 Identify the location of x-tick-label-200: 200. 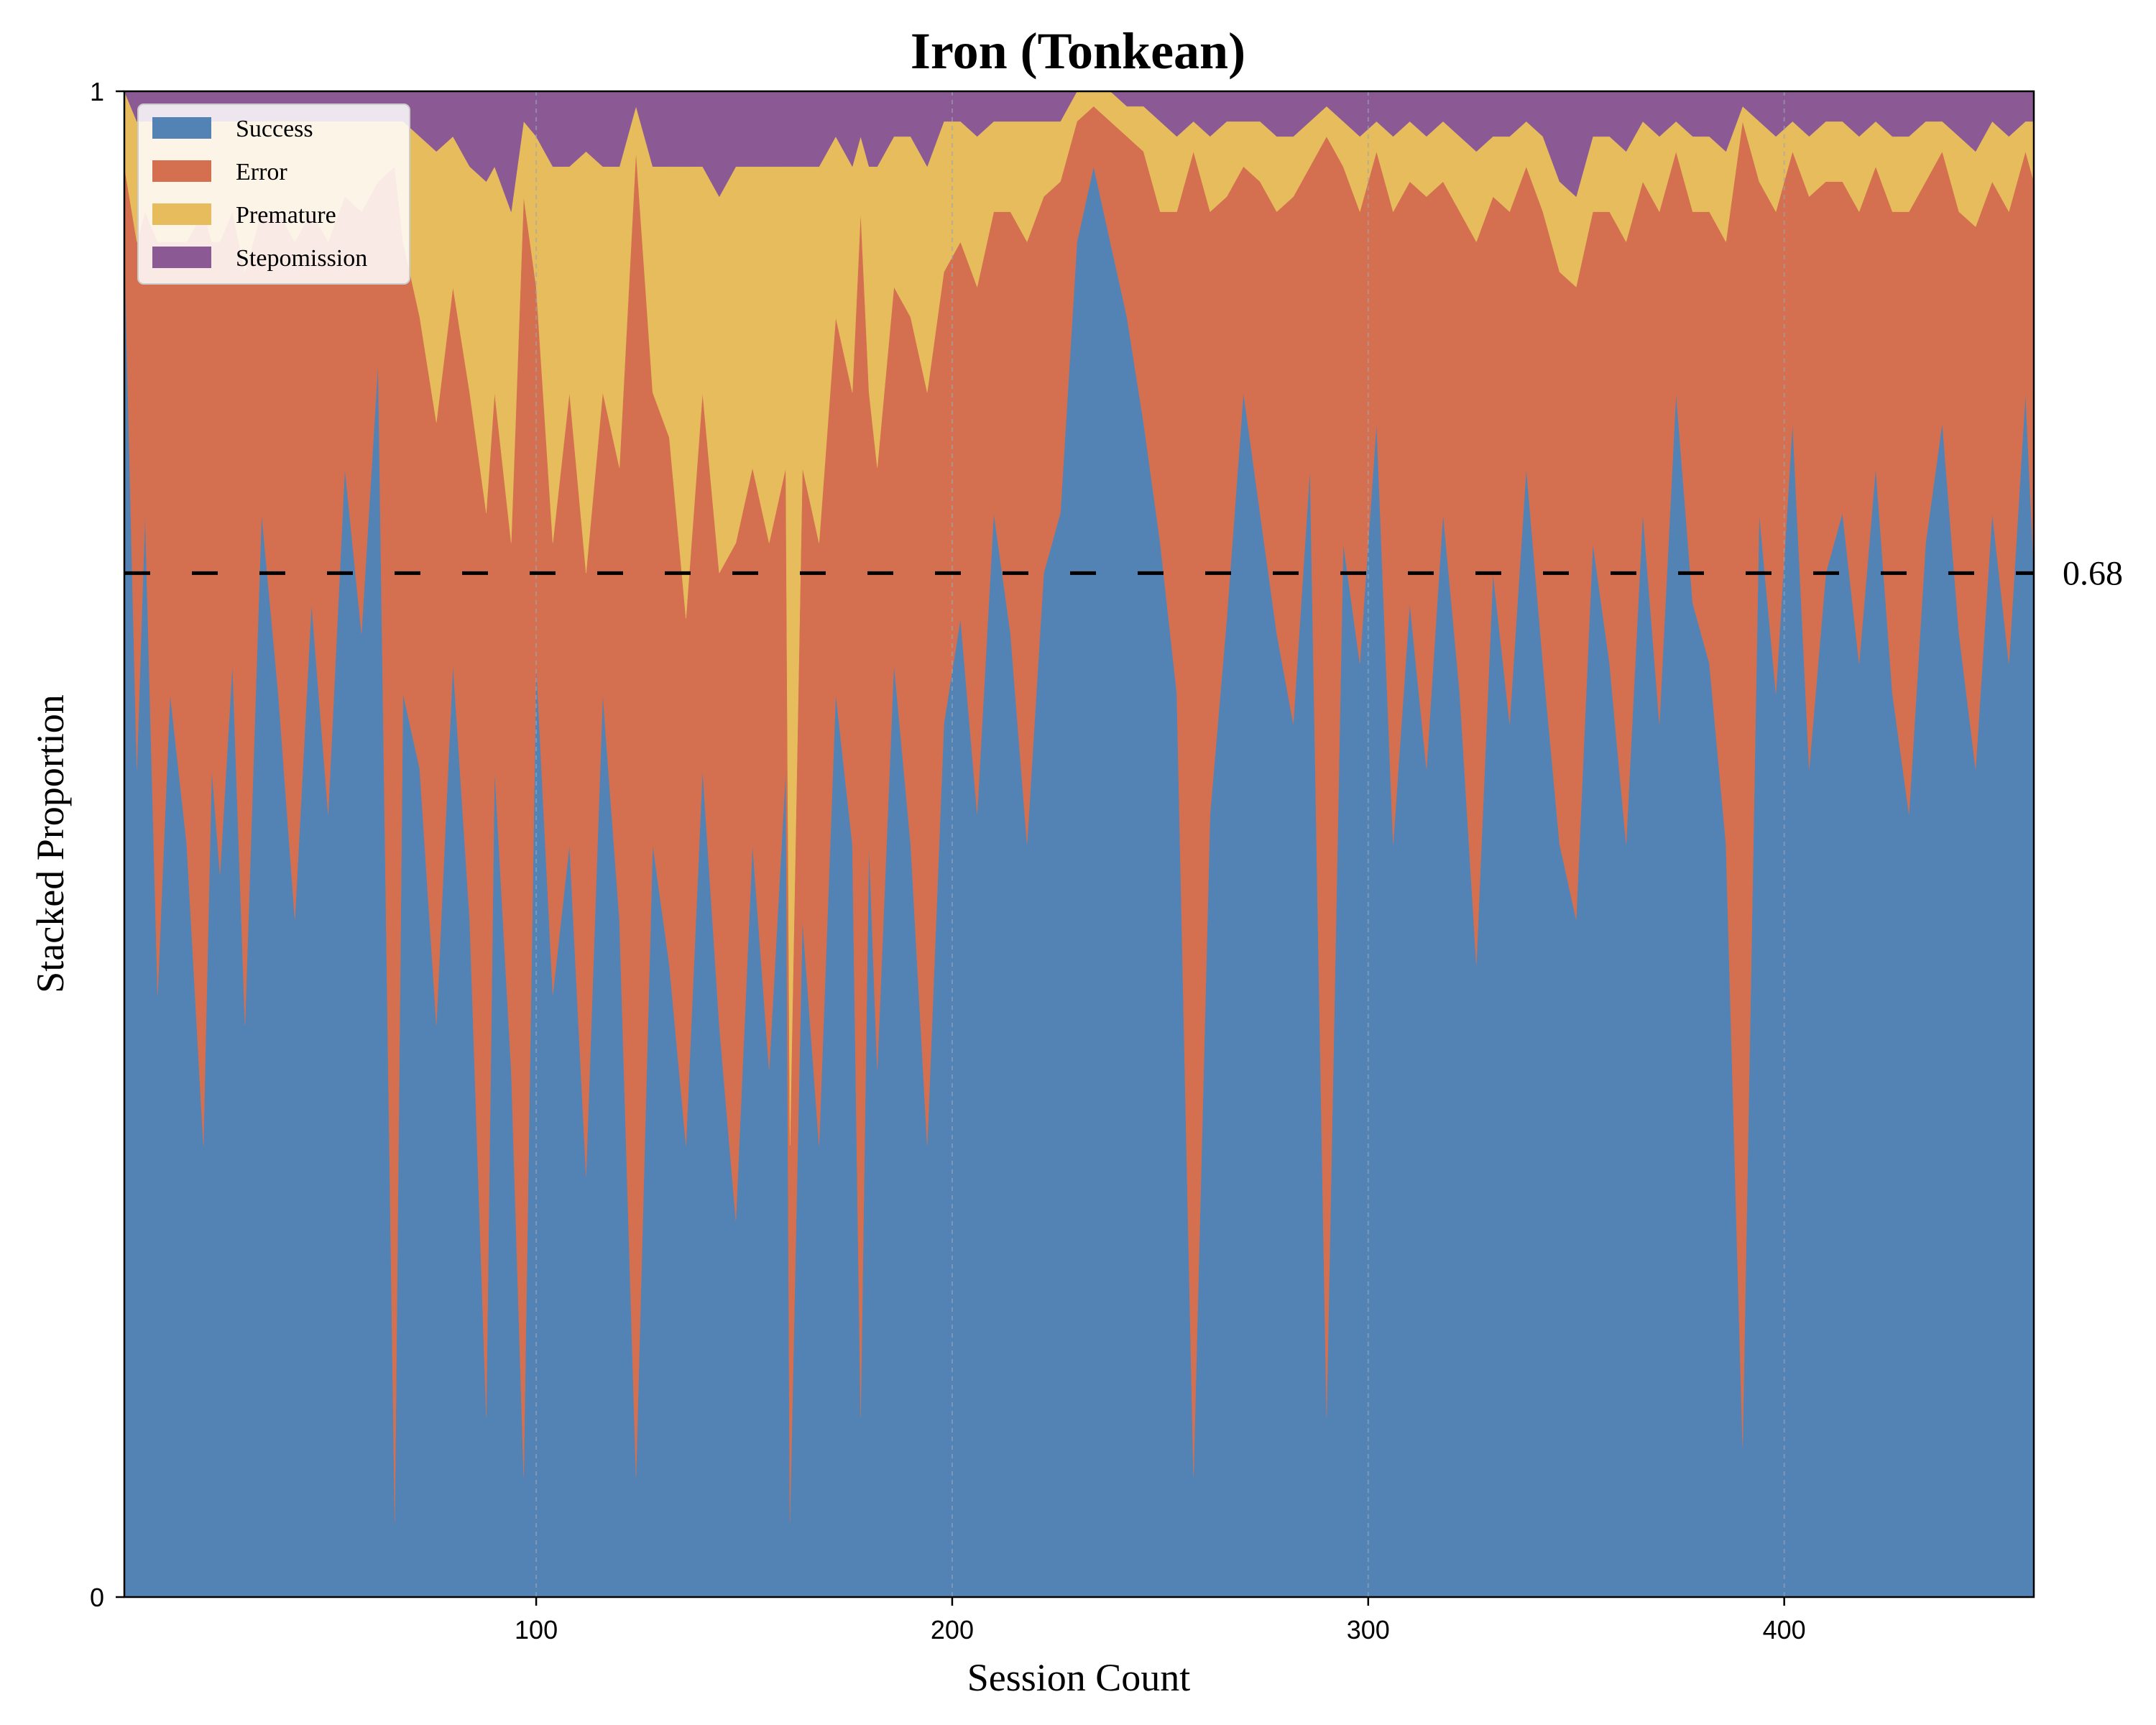
(952, 1629).